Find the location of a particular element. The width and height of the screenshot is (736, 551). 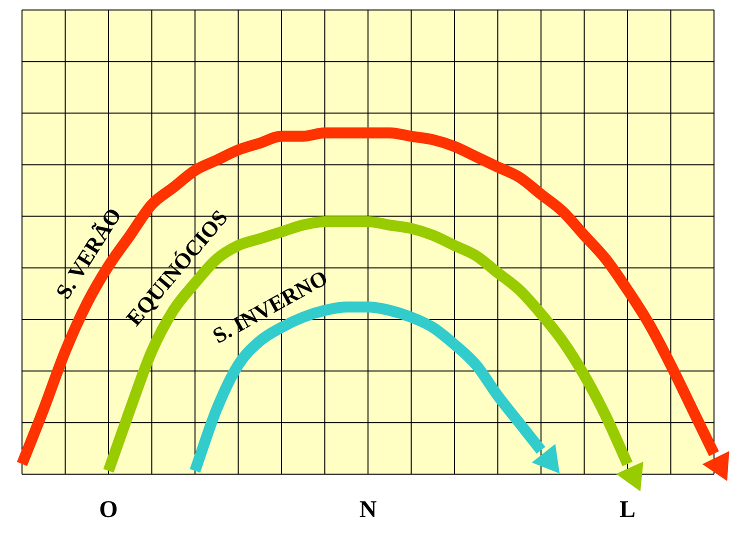

x-tick-label: N is located at coordinates (368, 509).